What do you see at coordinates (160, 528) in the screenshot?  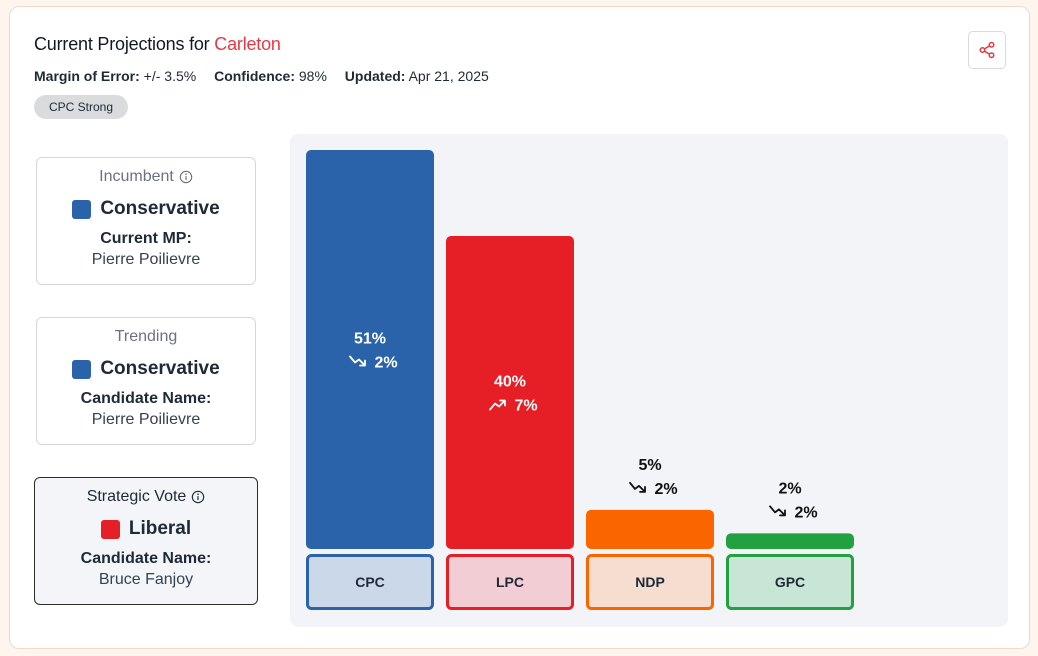 I see `strategic-party-name: Liberal` at bounding box center [160, 528].